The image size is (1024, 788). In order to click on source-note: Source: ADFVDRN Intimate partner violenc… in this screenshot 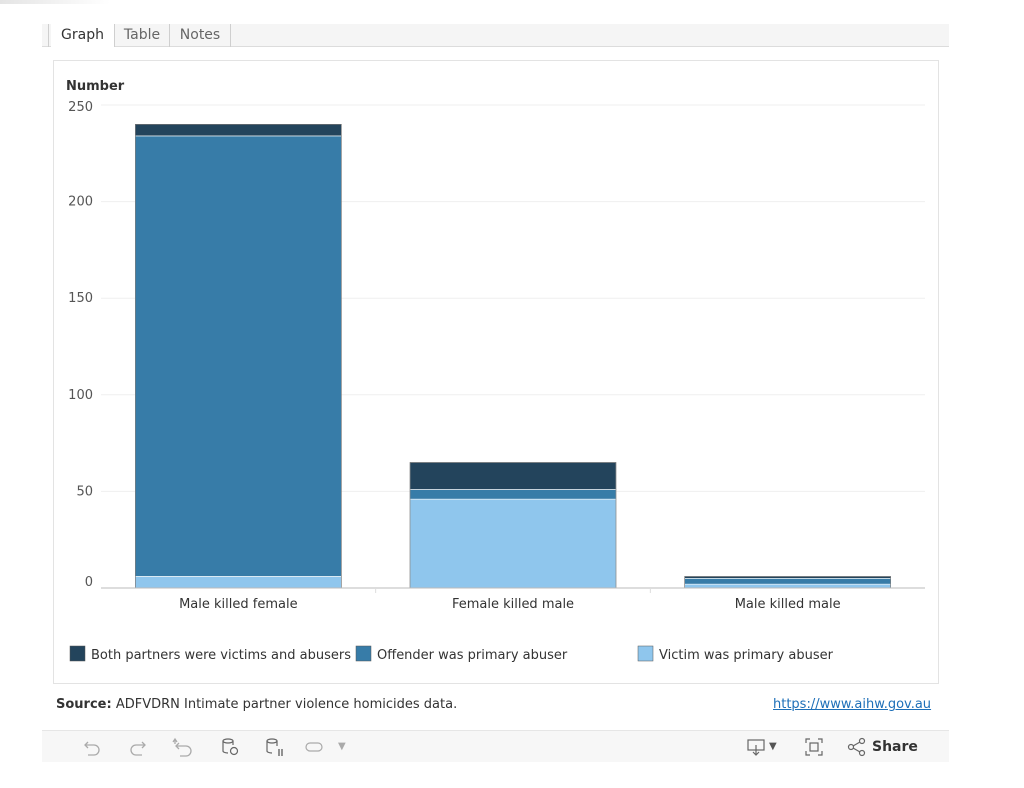, I will do `click(256, 704)`.